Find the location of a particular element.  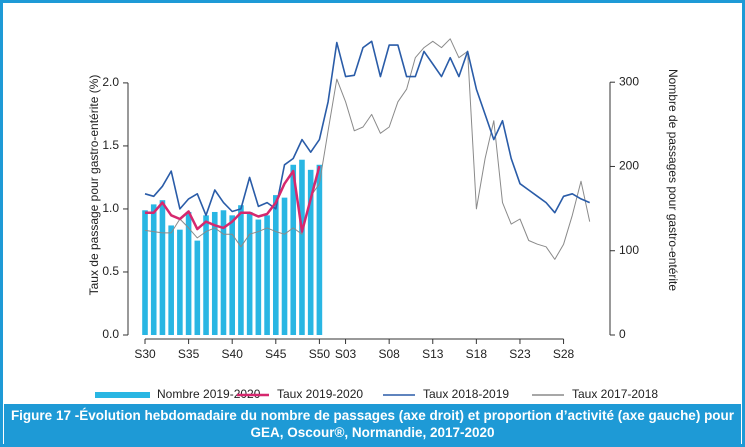

y-tick-label: 1.0 is located at coordinates (110, 208).